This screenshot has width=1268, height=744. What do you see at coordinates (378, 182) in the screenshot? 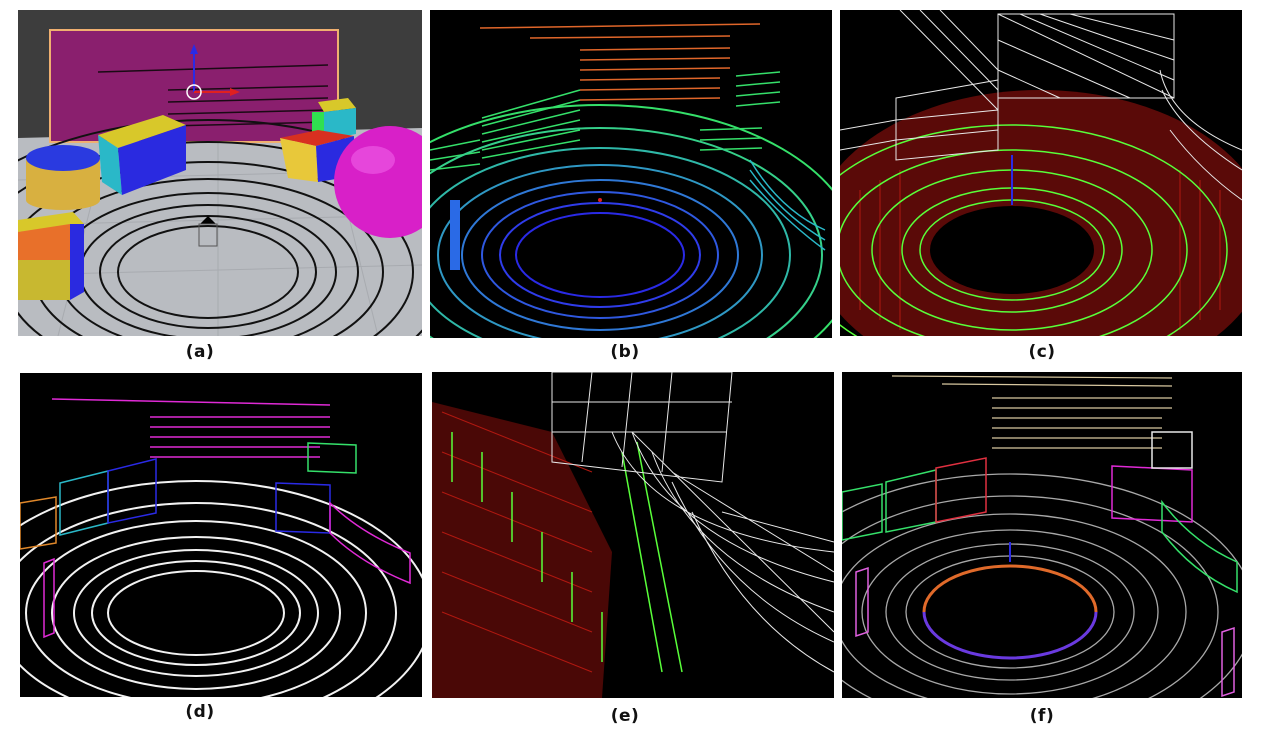
I see `magenta-sphere` at bounding box center [378, 182].